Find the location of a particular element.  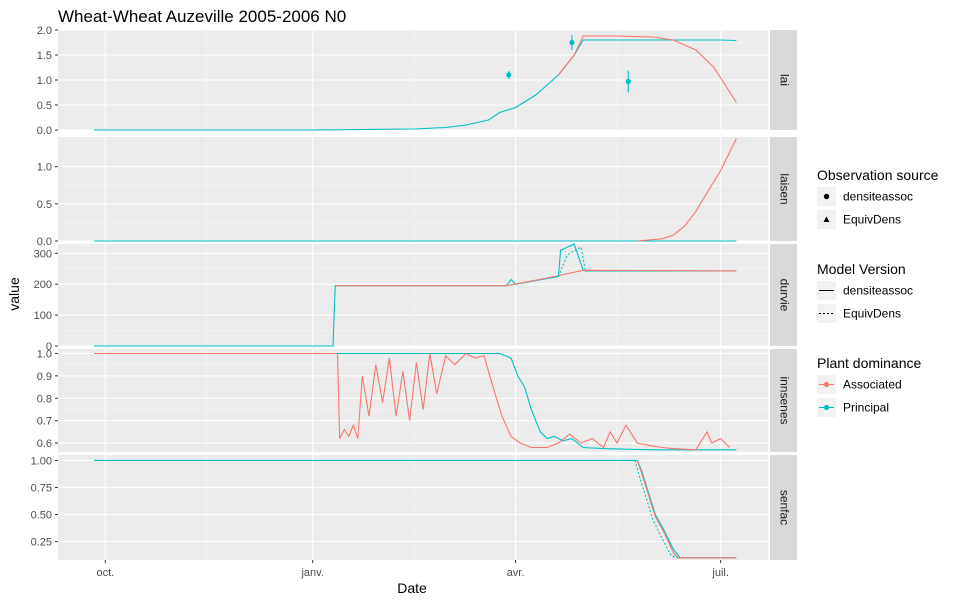

y-tick-label: 2.0 is located at coordinates (44, 31).